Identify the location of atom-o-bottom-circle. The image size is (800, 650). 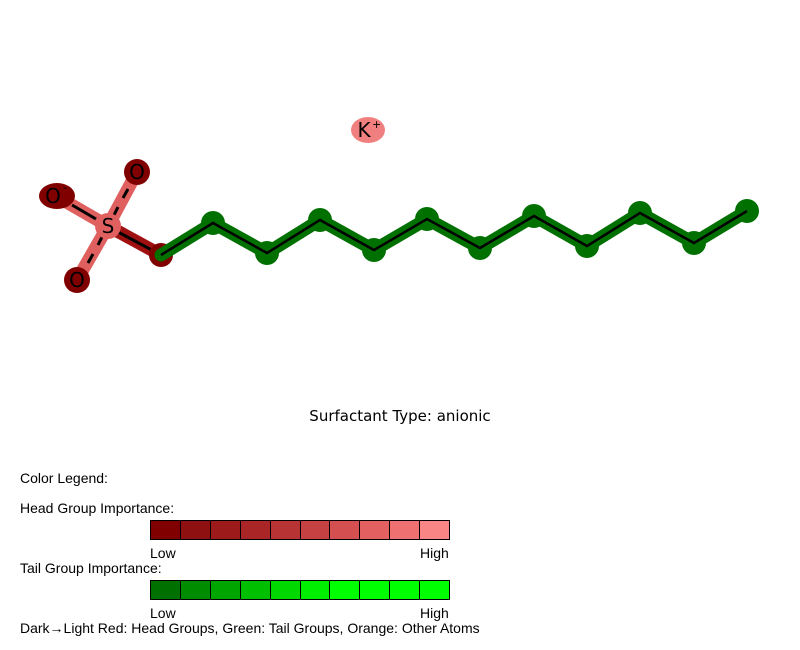
(77, 280).